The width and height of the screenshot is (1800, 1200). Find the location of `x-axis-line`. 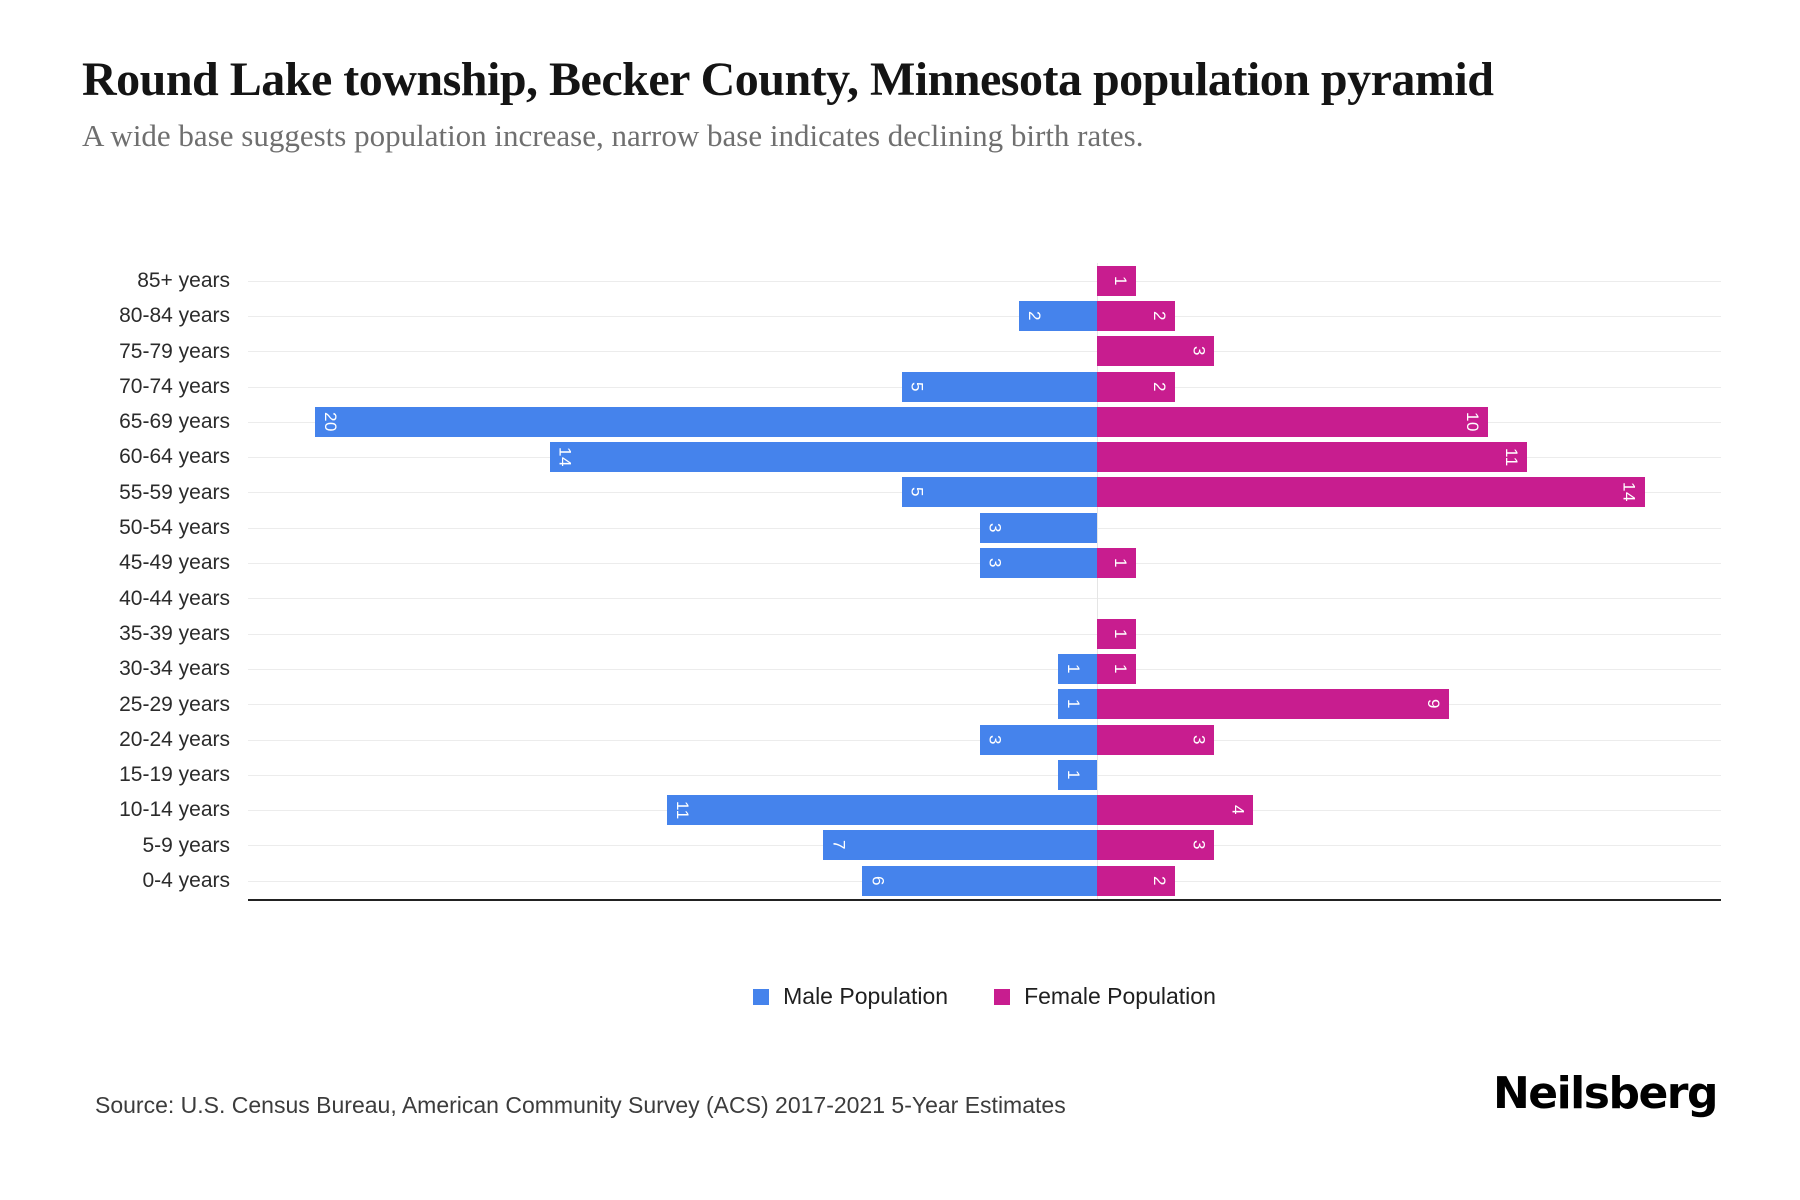

x-axis-line is located at coordinates (984, 900).